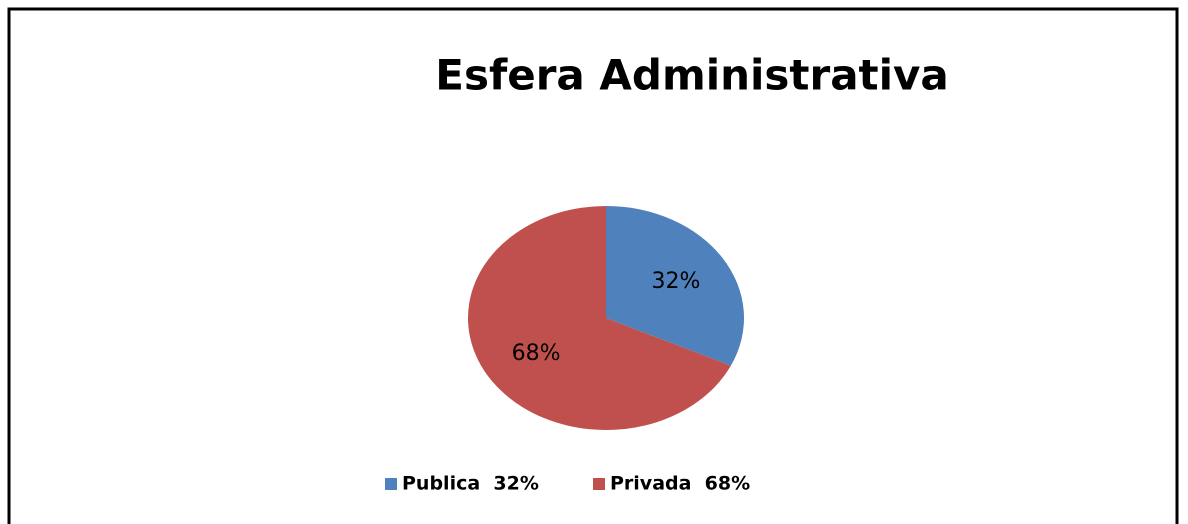  What do you see at coordinates (680, 484) in the screenshot?
I see `legend-label: Privada 68%` at bounding box center [680, 484].